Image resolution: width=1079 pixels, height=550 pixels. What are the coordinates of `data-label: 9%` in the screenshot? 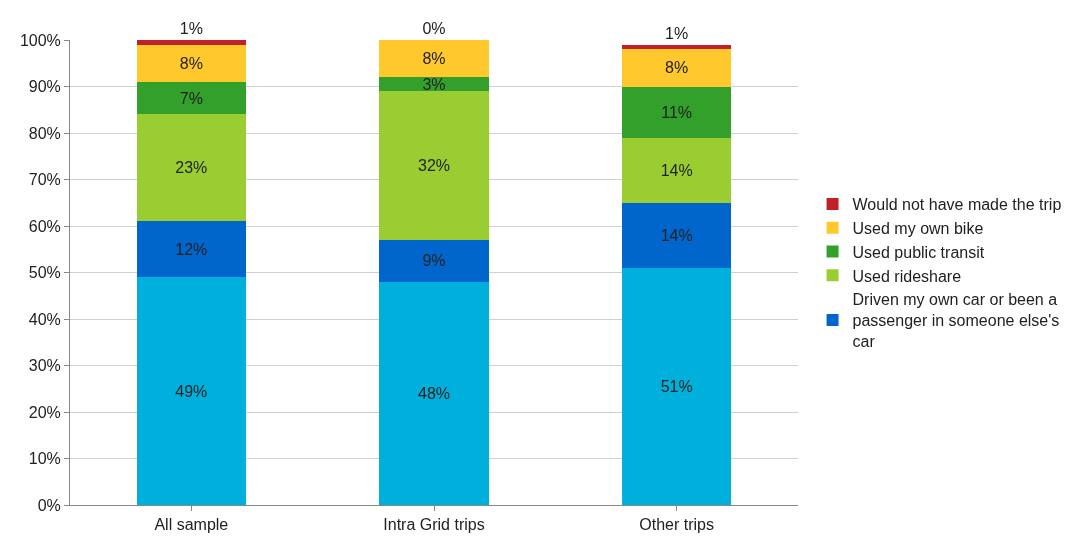 It's located at (434, 261).